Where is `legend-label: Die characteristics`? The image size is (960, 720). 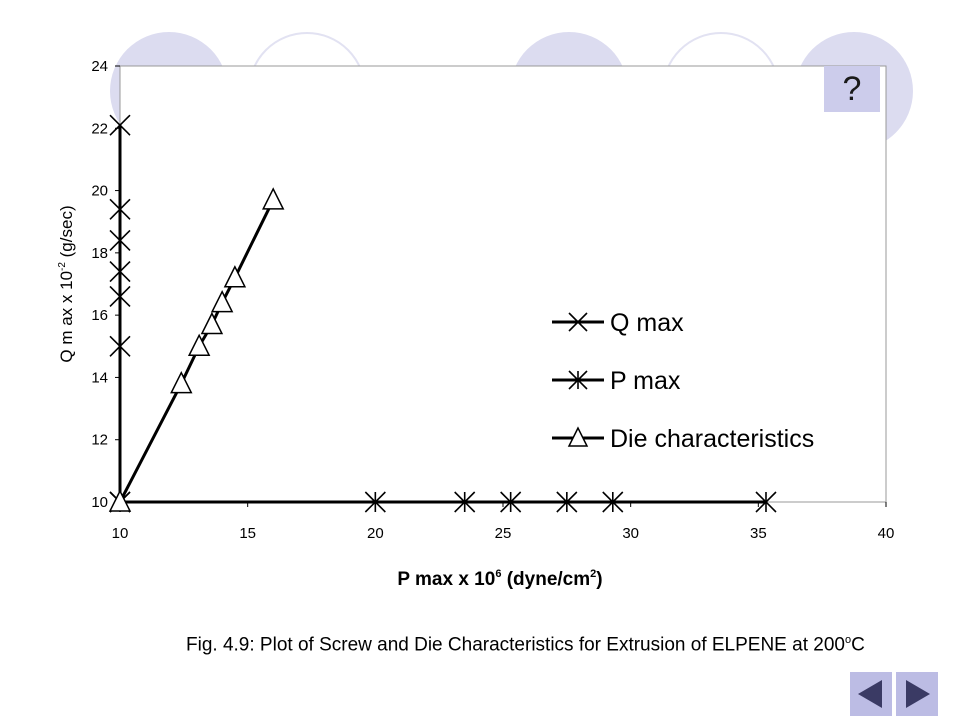
legend-label: Die characteristics is located at coordinates (712, 439).